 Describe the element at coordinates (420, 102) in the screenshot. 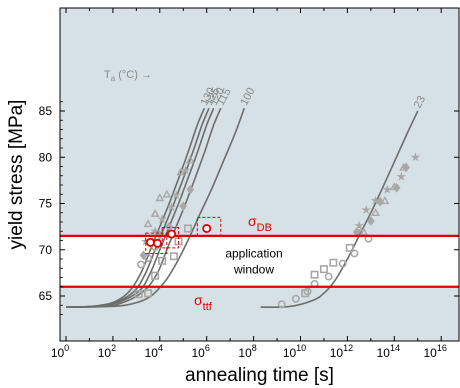

I see `curve-label-23: 23` at that location.